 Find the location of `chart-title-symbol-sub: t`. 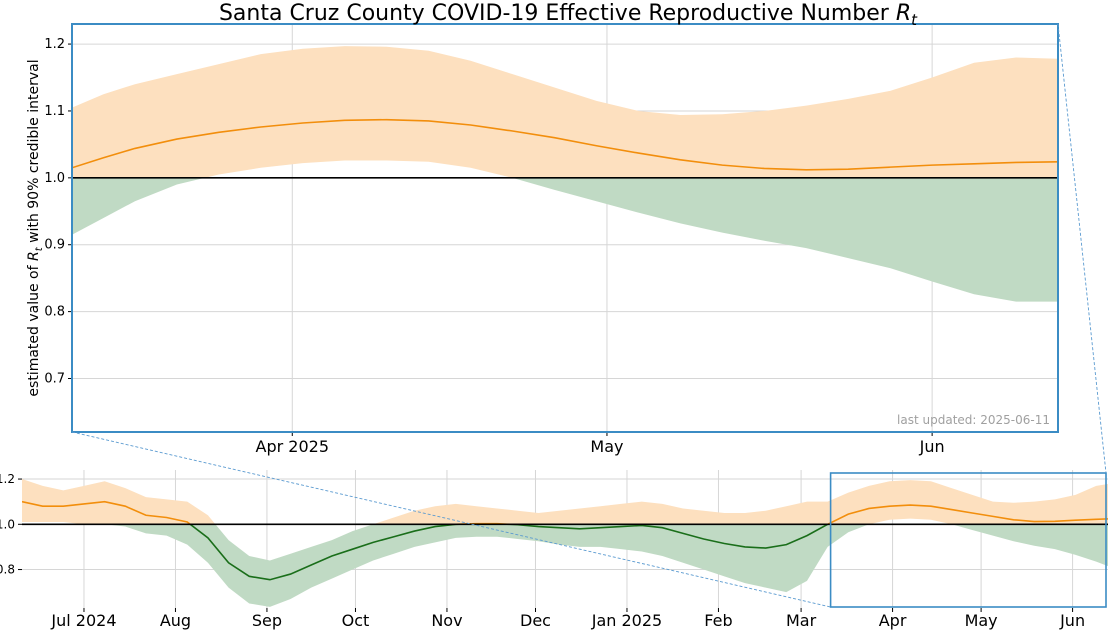

chart-title-symbol-sub: t is located at coordinates (914, 20).